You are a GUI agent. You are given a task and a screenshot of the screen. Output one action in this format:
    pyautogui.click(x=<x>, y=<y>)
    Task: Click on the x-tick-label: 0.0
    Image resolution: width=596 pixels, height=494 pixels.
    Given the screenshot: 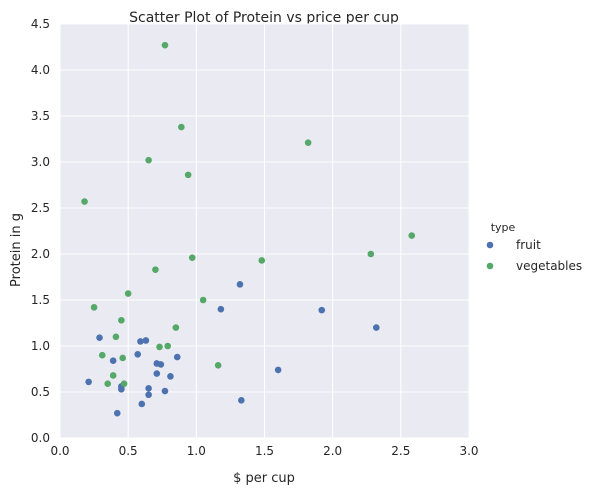 What is the action you would take?
    pyautogui.click(x=59, y=451)
    